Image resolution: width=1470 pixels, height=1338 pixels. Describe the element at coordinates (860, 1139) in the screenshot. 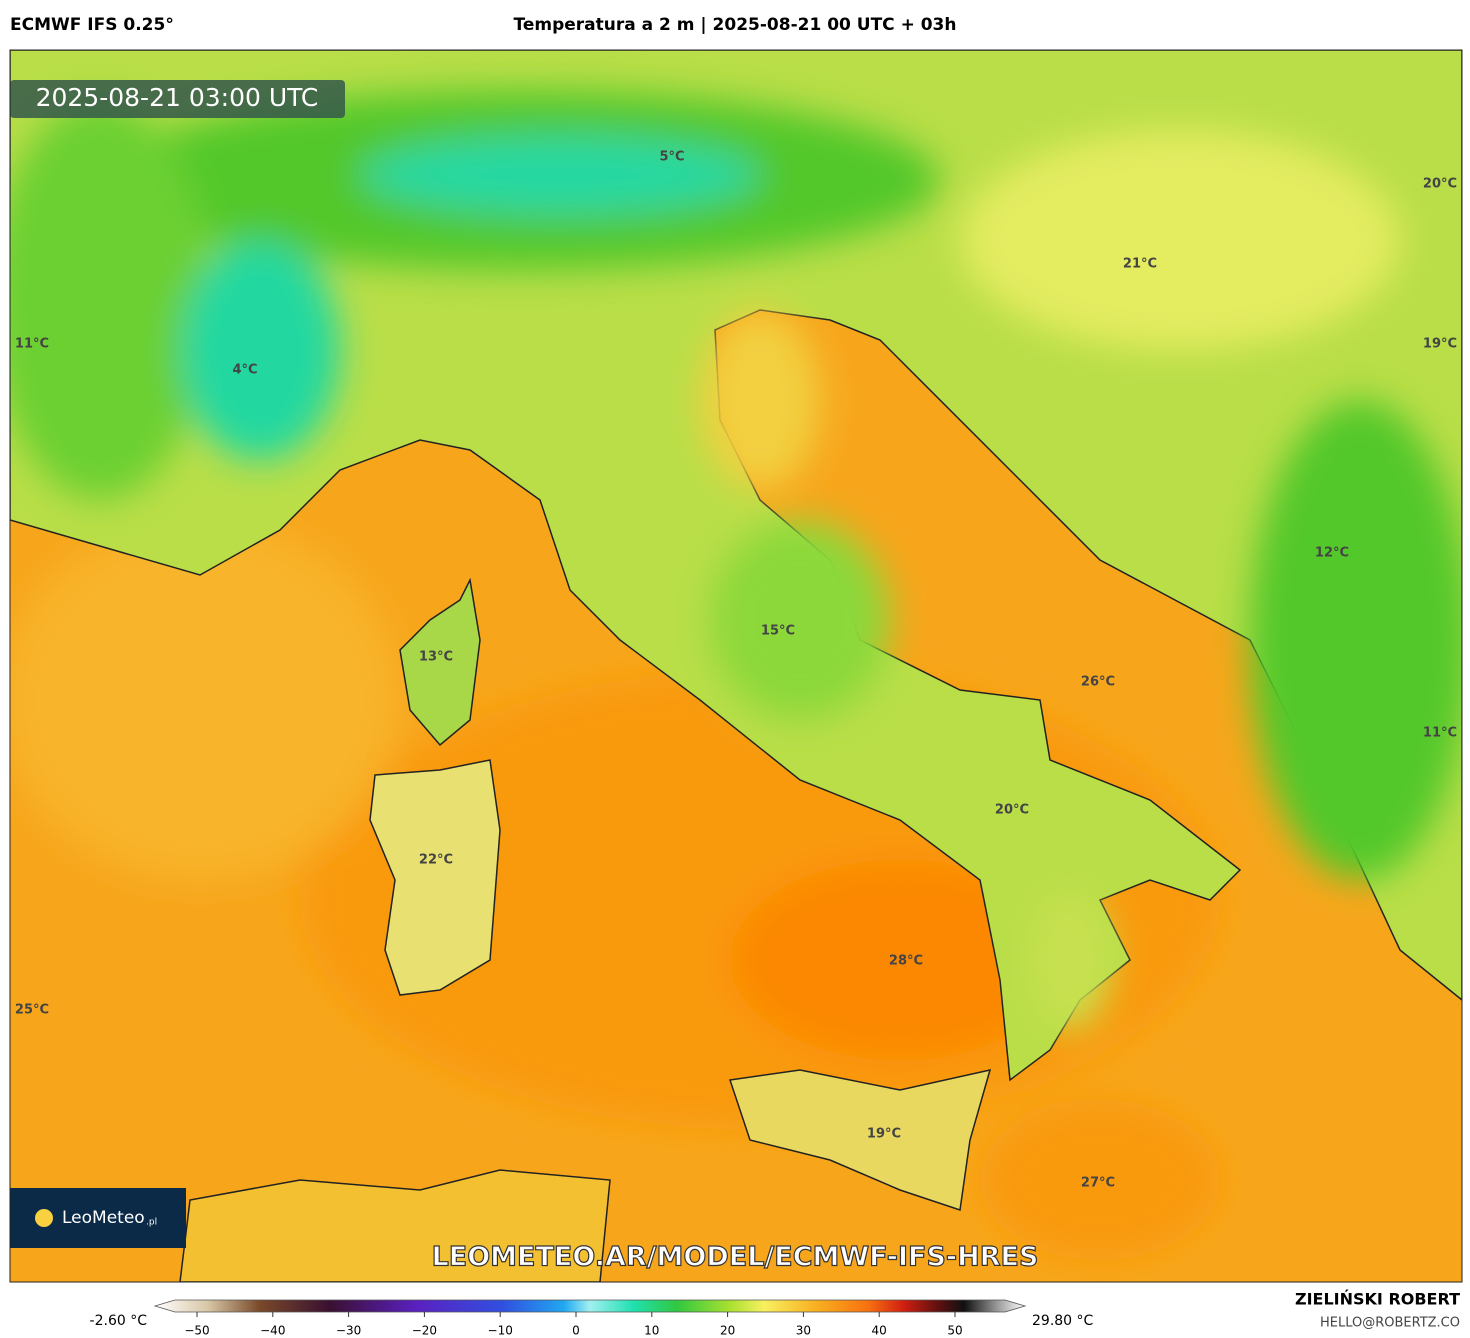

I see `sicily` at that location.